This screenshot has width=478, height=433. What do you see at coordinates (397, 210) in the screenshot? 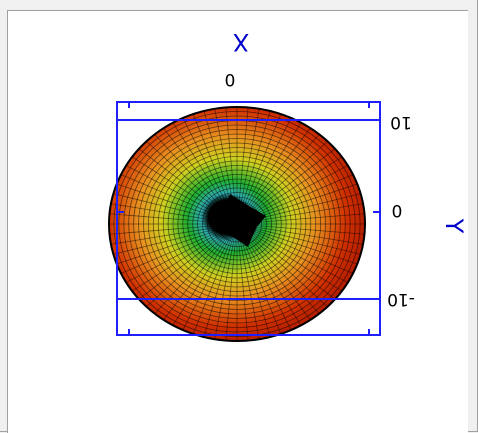
I see `y-tick-label: 0` at bounding box center [397, 210].